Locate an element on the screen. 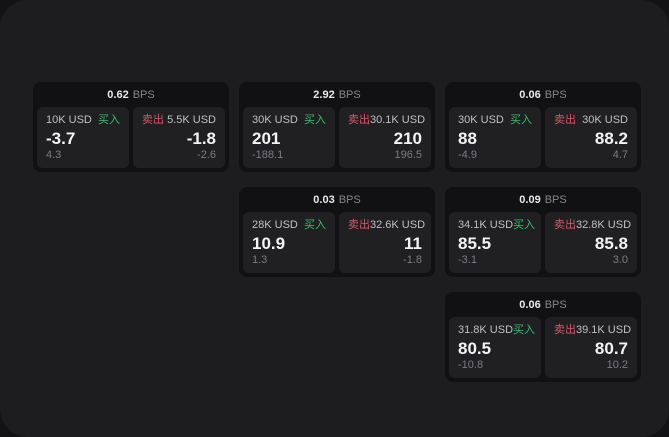 This screenshot has width=669, height=437. buy-sub-value: -3.1 is located at coordinates (467, 260).